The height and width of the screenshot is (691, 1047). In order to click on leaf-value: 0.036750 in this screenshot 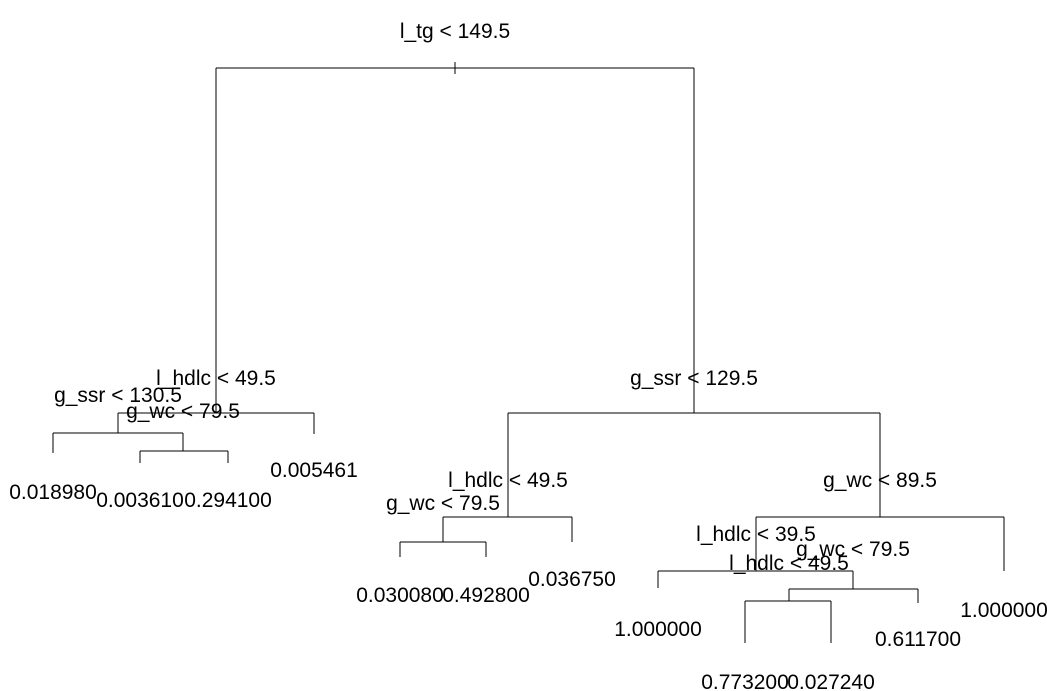, I will do `click(572, 579)`.